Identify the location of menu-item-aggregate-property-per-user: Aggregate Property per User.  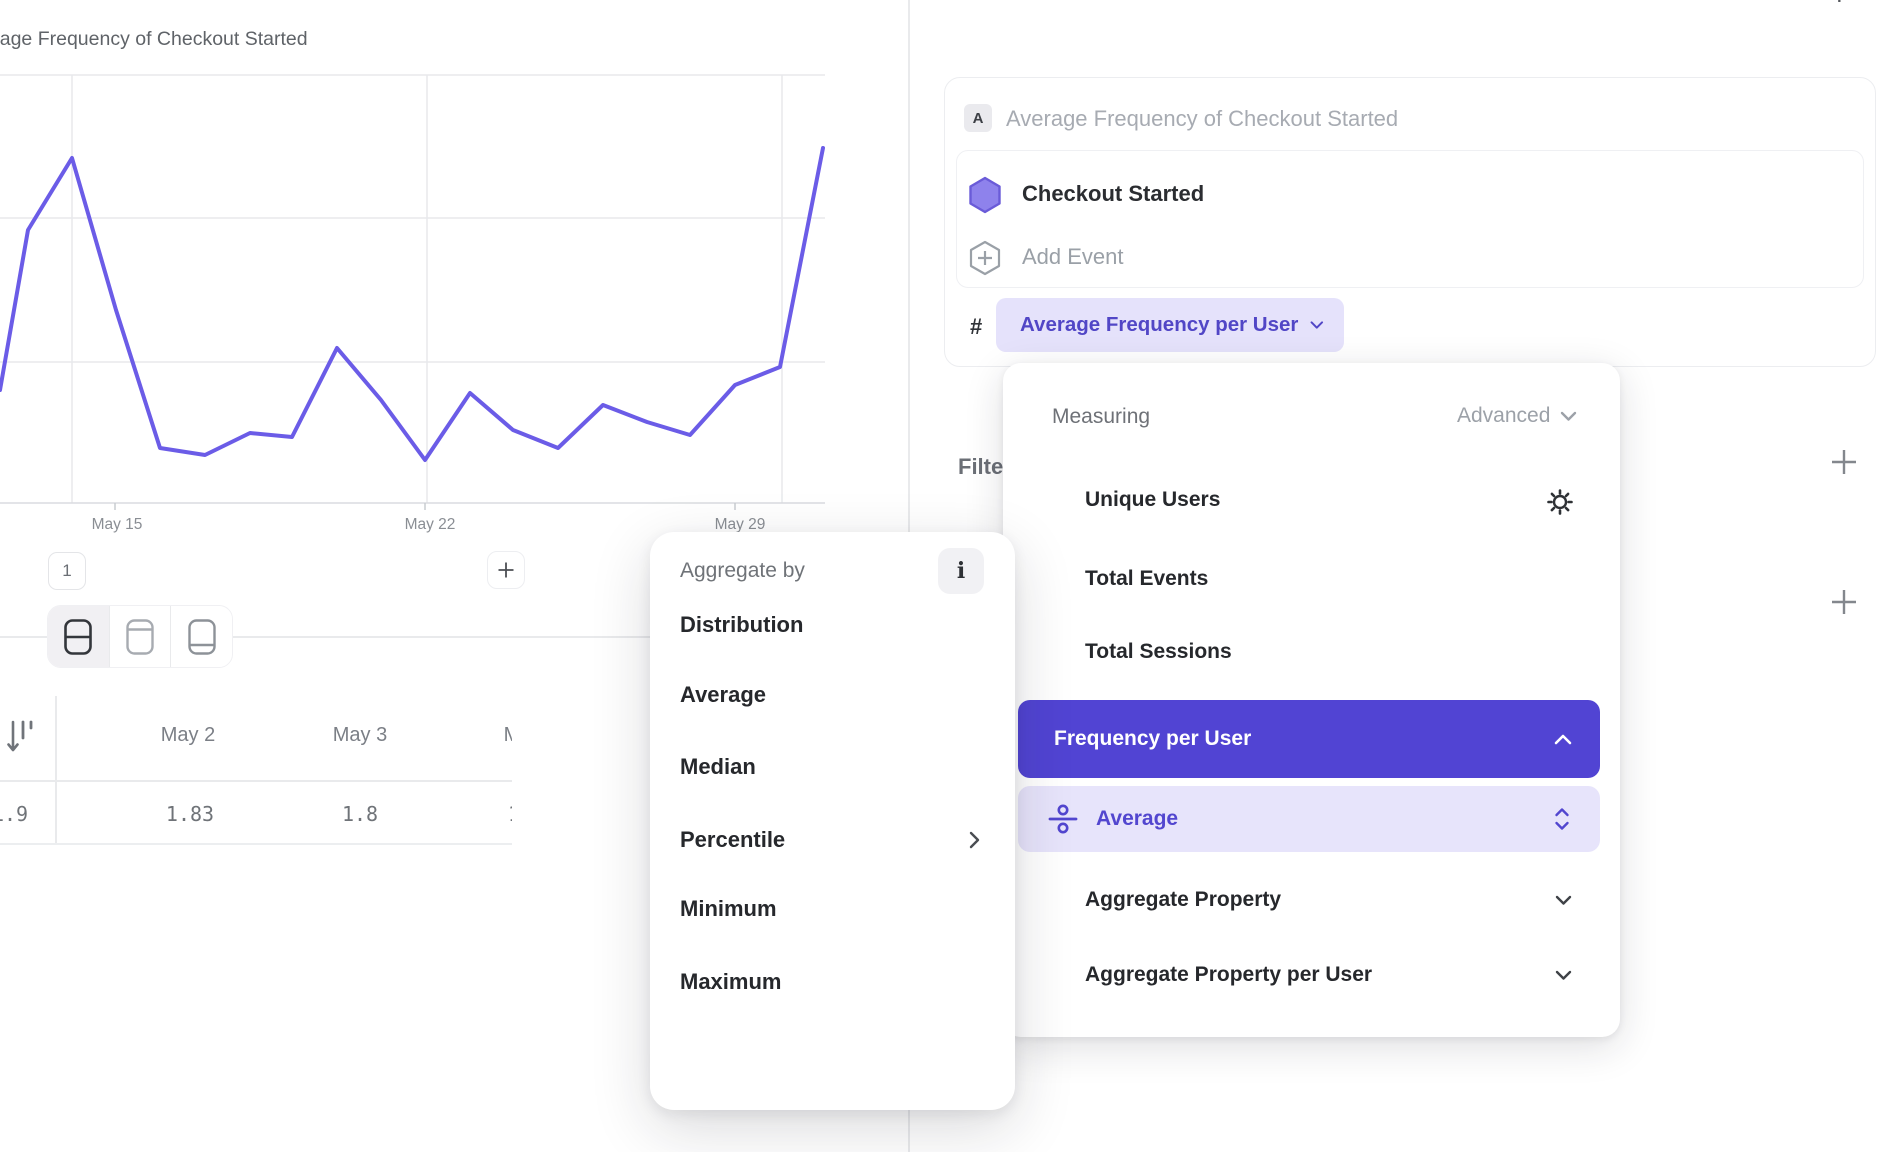
(1309, 975).